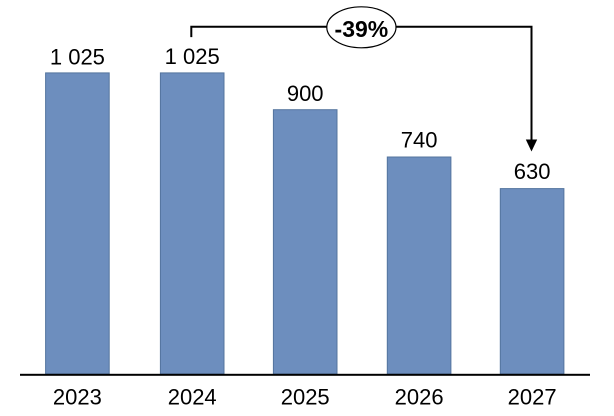 The height and width of the screenshot is (416, 614). Describe the element at coordinates (305, 397) in the screenshot. I see `svg-text: 2025` at that location.